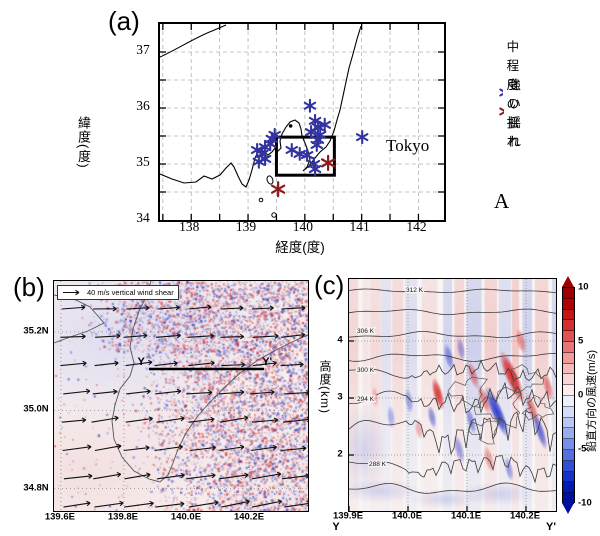 This screenshot has height=536, width=600. I want to click on tokyo-city-label: Tokyo, so click(408, 145).